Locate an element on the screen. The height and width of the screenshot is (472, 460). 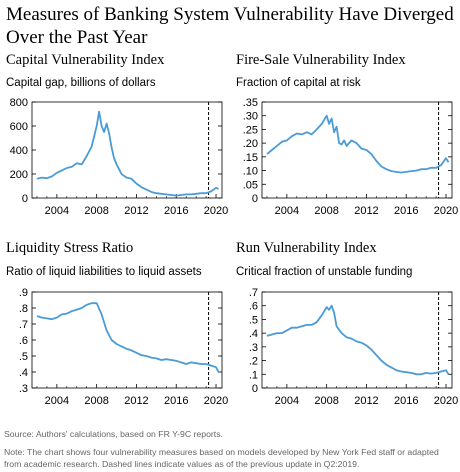
panel-title-fire-sale: Fire-Sale Vulnerability Index is located at coordinates (321, 60).